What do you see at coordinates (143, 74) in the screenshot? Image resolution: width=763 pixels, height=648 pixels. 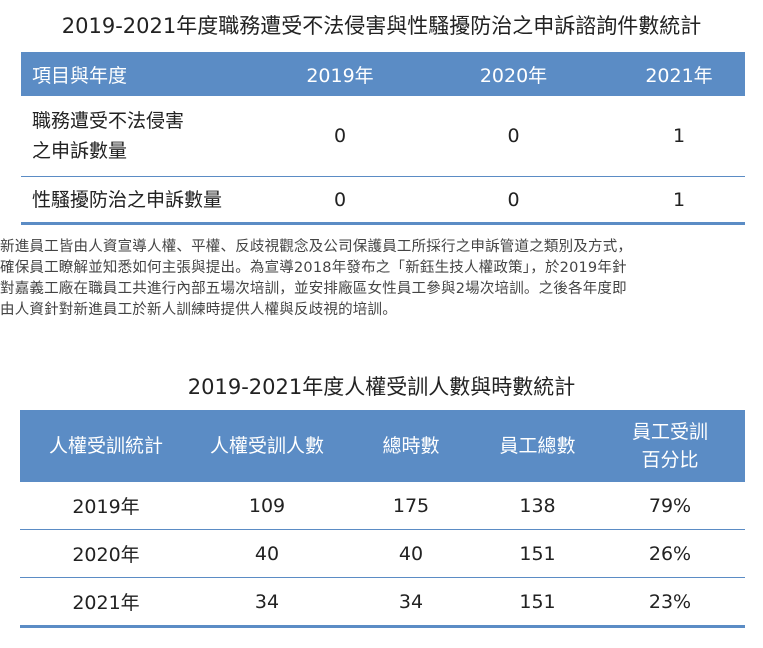 I see `header-item-year: 項目與年度` at bounding box center [143, 74].